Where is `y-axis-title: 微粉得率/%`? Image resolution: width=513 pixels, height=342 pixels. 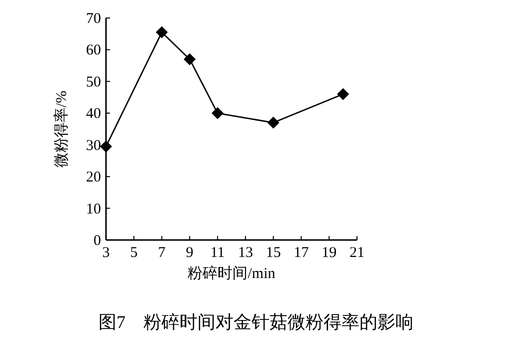 y-axis-title: 微粉得率/% is located at coordinates (61, 129).